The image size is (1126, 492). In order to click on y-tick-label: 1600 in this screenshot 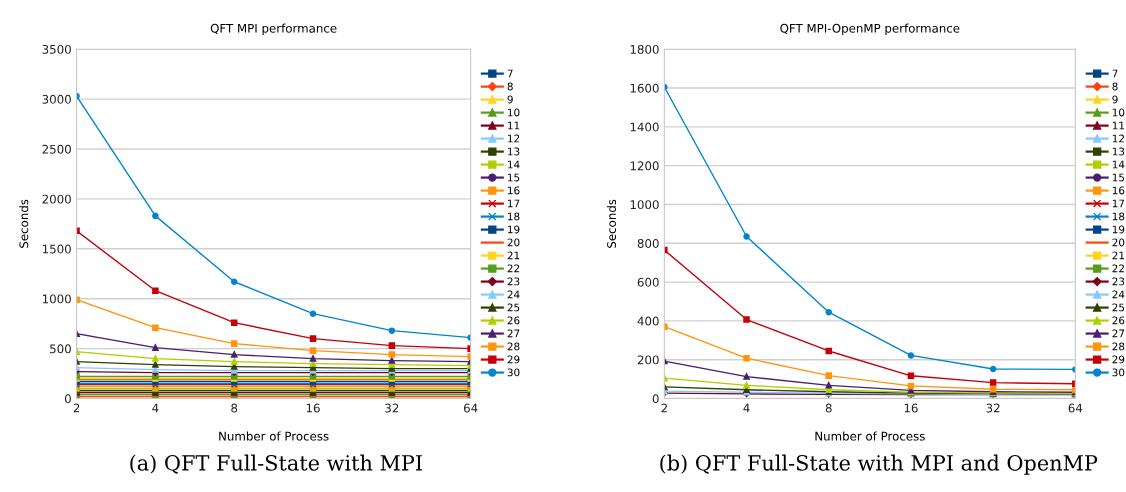, I will do `click(644, 88)`.